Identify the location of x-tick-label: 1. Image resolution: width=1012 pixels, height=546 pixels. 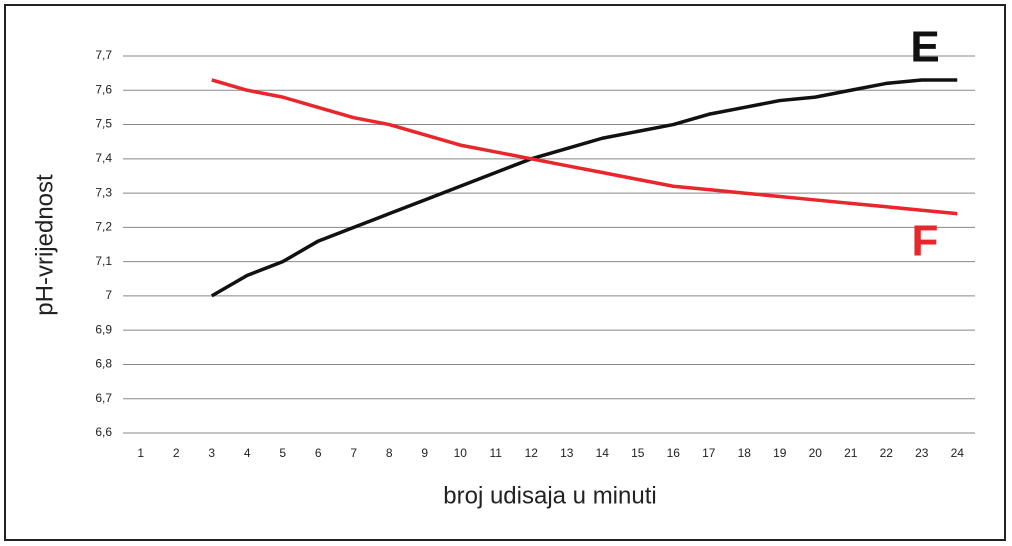
(140, 453).